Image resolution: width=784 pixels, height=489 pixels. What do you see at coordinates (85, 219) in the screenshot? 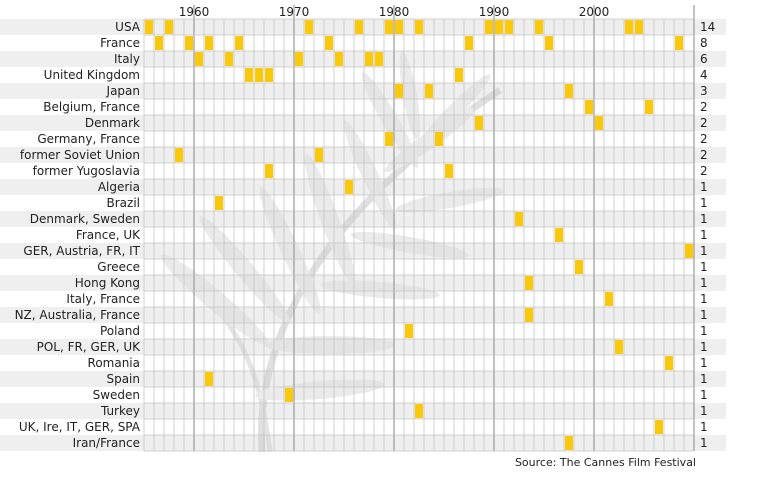
I see `country-label: Denmark, Sweden` at bounding box center [85, 219].